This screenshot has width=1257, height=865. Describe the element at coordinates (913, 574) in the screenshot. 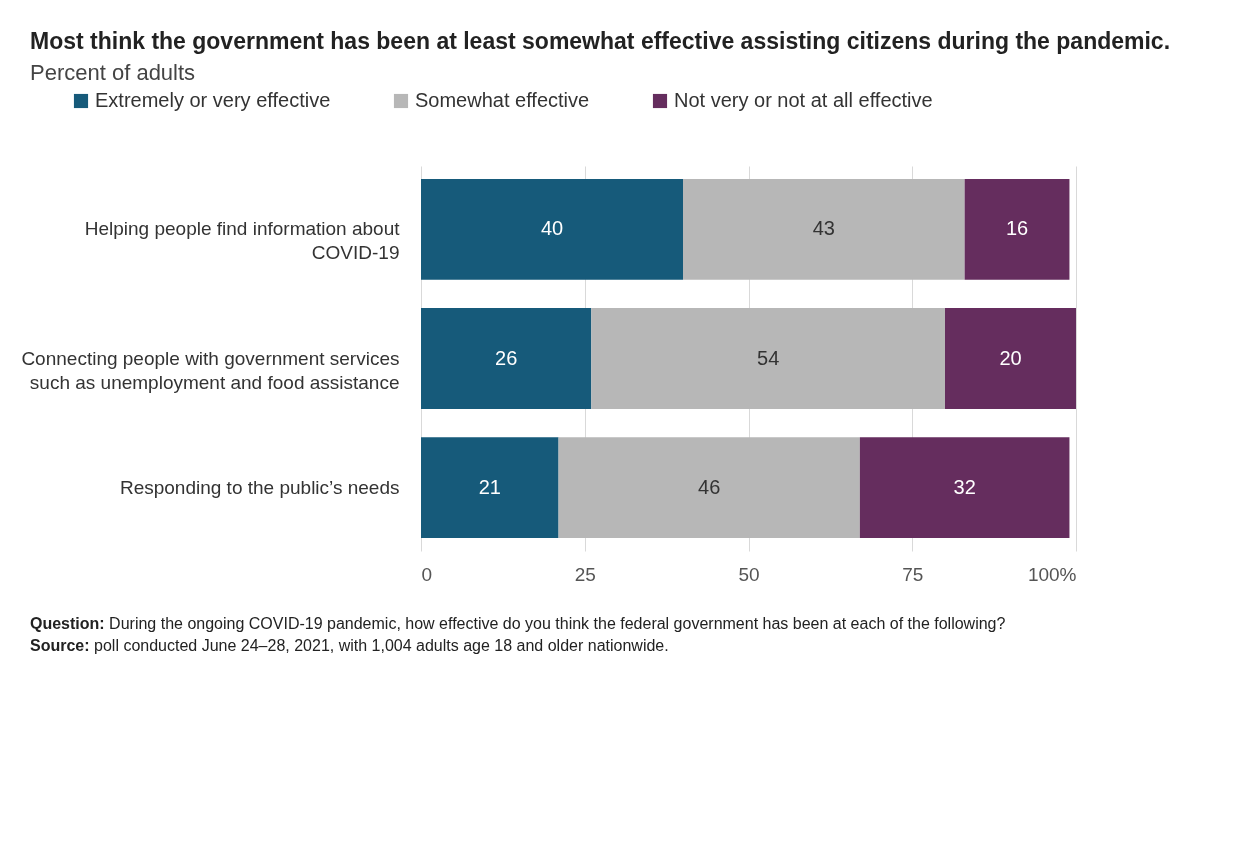

I see `x-tick-label: 75` at that location.